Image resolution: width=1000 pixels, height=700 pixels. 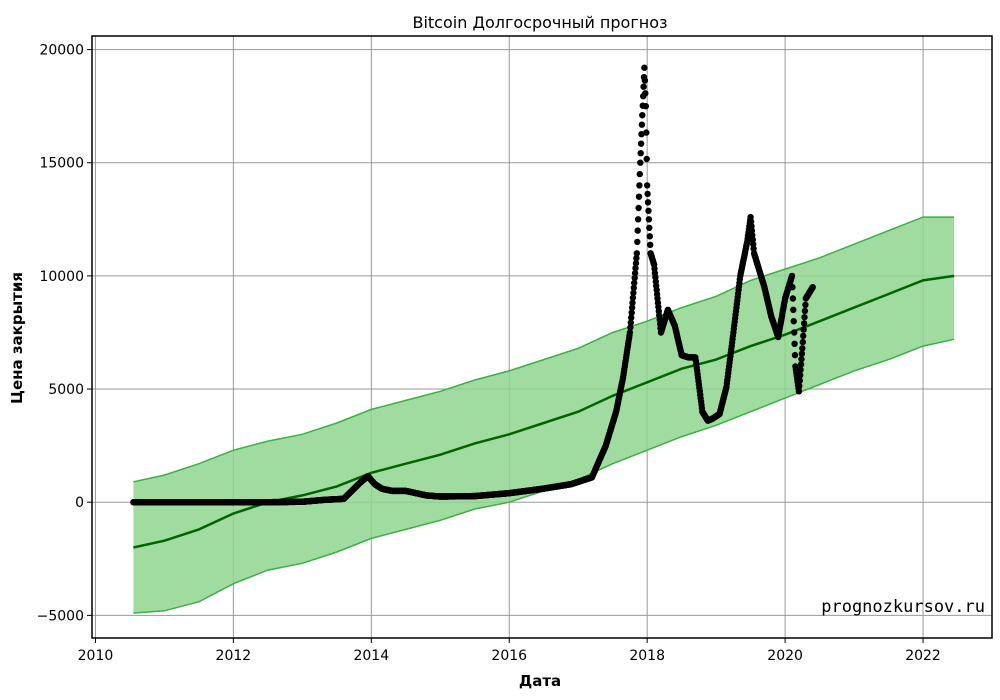 What do you see at coordinates (64, 333) in the screenshot?
I see `y-axis-ticks: −5000 0 5000 10000 15000 20000` at bounding box center [64, 333].